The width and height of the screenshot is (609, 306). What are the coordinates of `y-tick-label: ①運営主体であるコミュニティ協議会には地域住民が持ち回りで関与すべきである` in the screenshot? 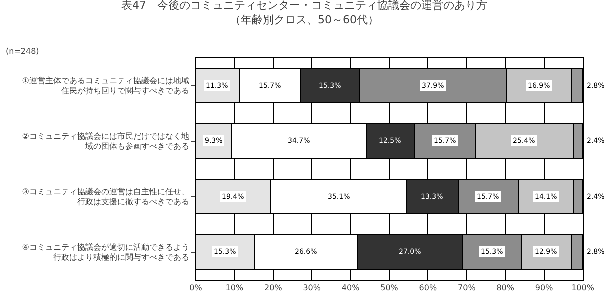 It's located at (106, 86).